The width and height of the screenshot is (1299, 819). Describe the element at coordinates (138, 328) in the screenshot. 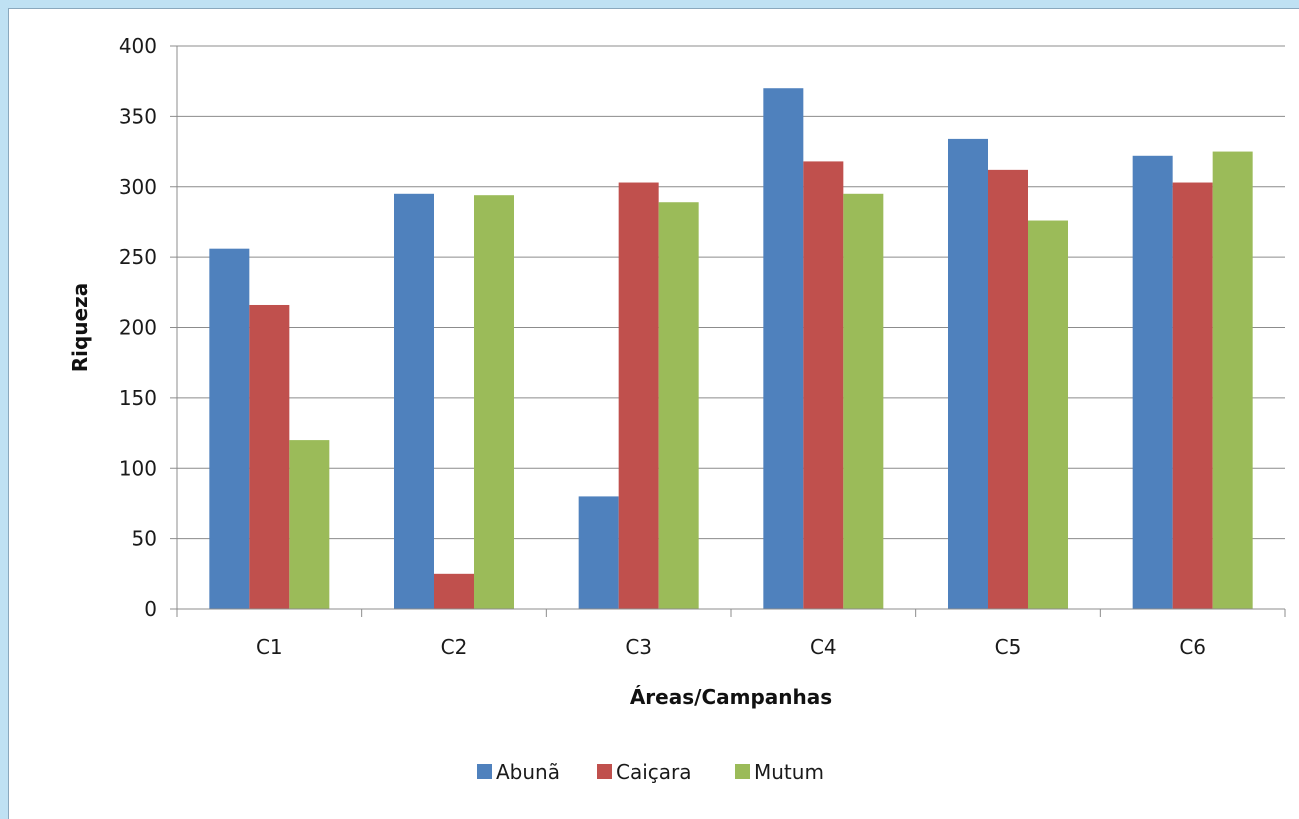

I see `y-tick-label: 200` at that location.